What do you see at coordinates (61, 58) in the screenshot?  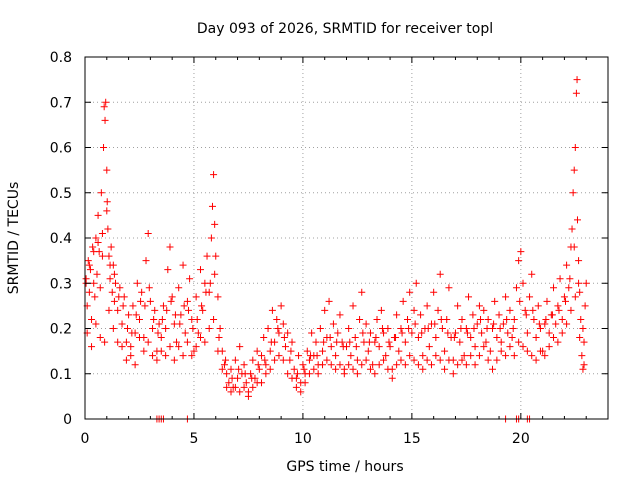 I see `y-tick-label: 0.8` at bounding box center [61, 58].